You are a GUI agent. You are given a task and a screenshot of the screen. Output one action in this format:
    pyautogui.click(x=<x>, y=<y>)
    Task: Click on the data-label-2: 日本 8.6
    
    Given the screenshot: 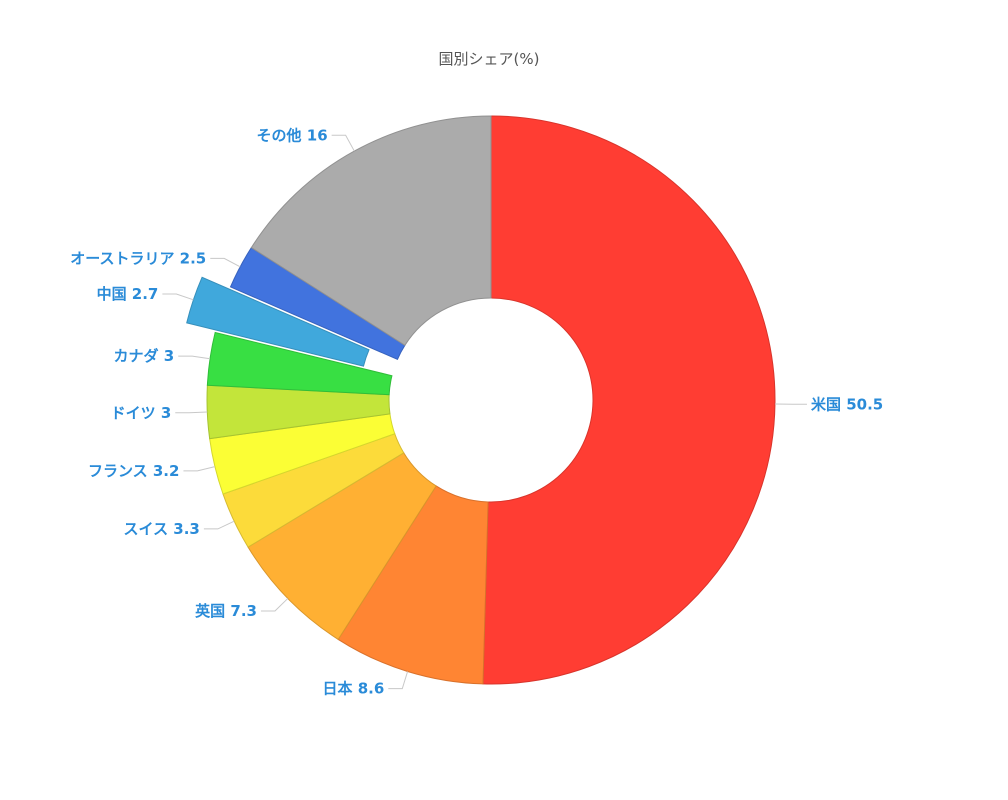 What is the action you would take?
    pyautogui.click(x=353, y=689)
    